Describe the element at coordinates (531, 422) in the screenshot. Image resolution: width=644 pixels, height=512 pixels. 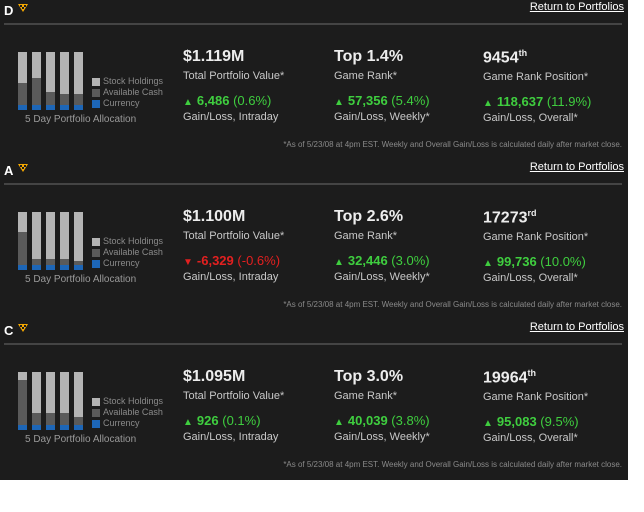
I see `overall-change: ▲ 95,083 (9.5%)` at that location.